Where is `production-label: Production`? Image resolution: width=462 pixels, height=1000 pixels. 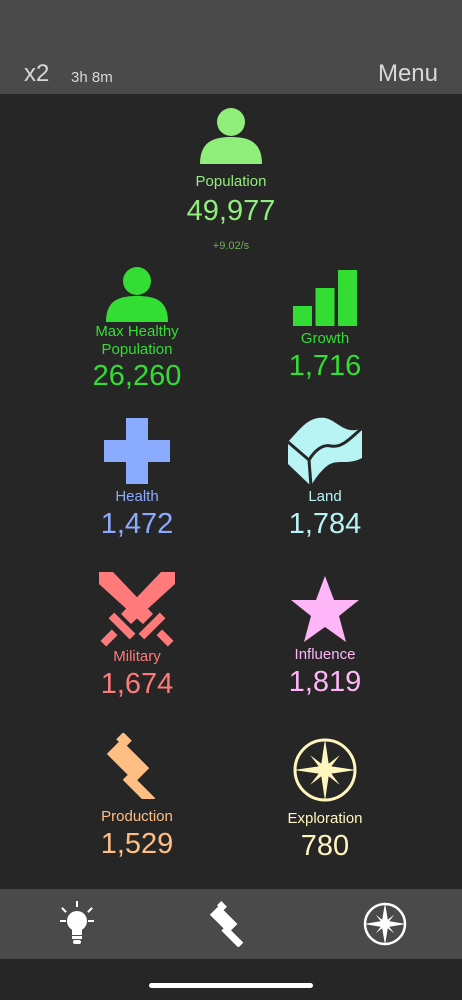
production-label: Production is located at coordinates (137, 816).